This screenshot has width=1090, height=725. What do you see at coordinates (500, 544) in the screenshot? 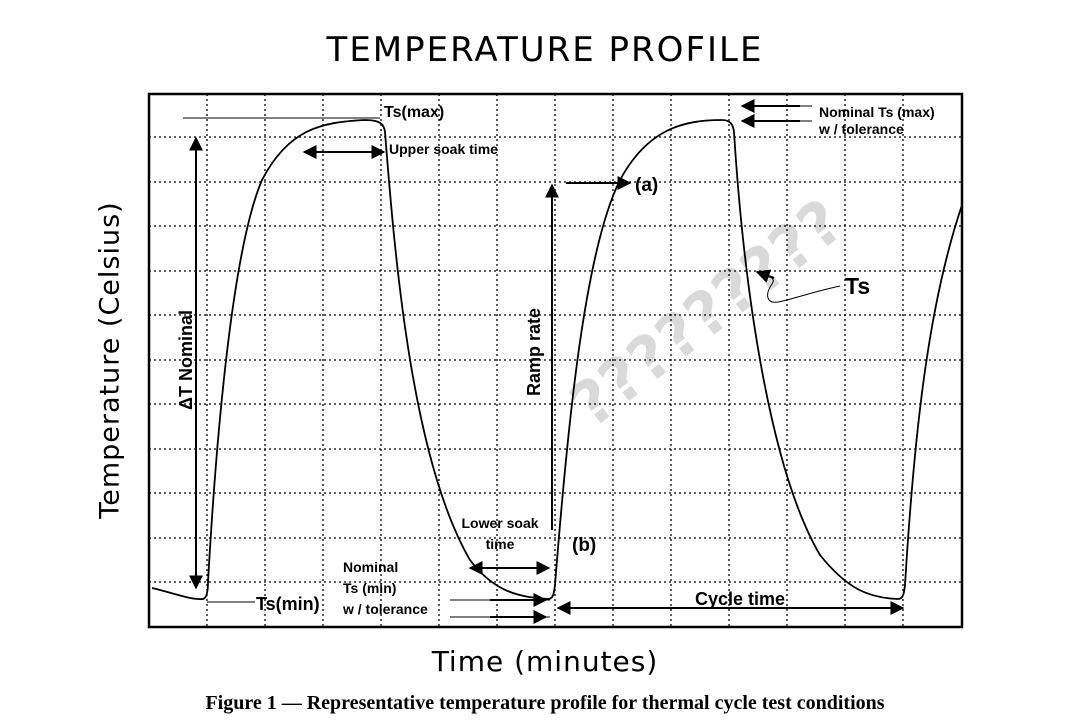
I see `lower-soak-time-label-line2: time` at bounding box center [500, 544].